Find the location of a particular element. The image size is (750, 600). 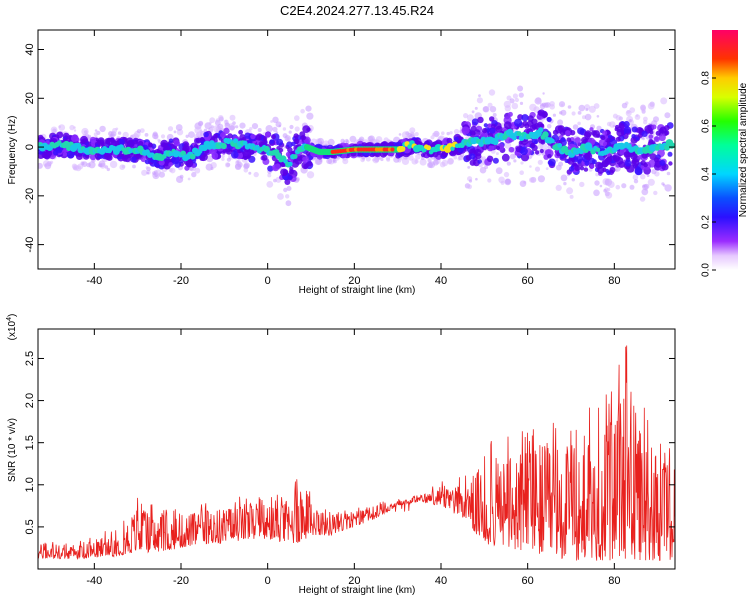

spectrogram-peak-point is located at coordinates (392, 149).